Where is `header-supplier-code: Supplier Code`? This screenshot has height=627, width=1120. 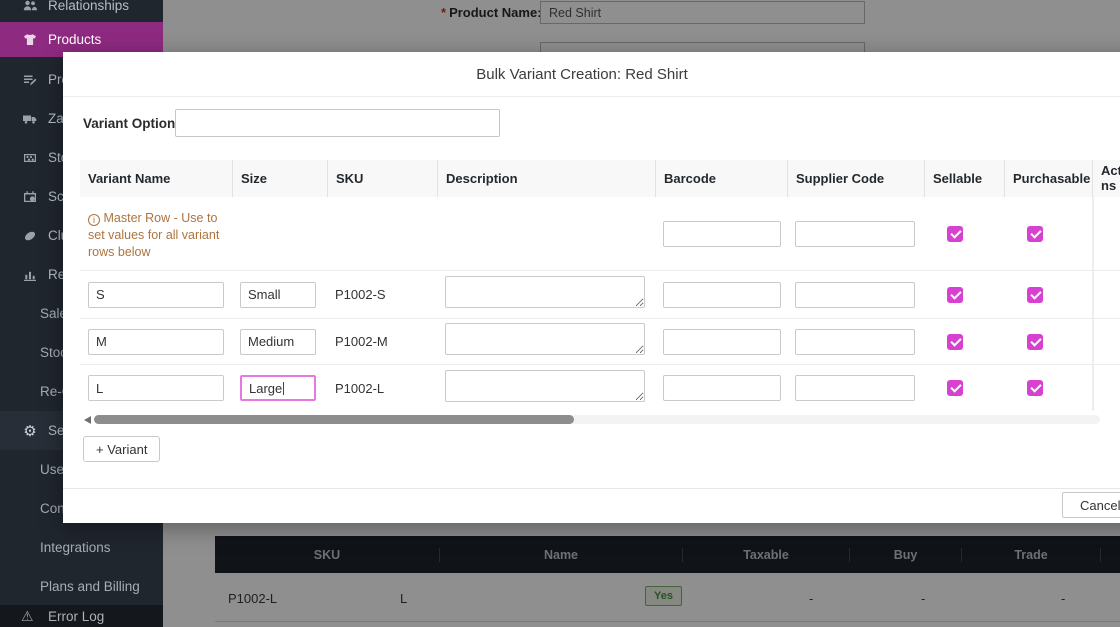
header-supplier-code: Supplier Code is located at coordinates (855, 178).